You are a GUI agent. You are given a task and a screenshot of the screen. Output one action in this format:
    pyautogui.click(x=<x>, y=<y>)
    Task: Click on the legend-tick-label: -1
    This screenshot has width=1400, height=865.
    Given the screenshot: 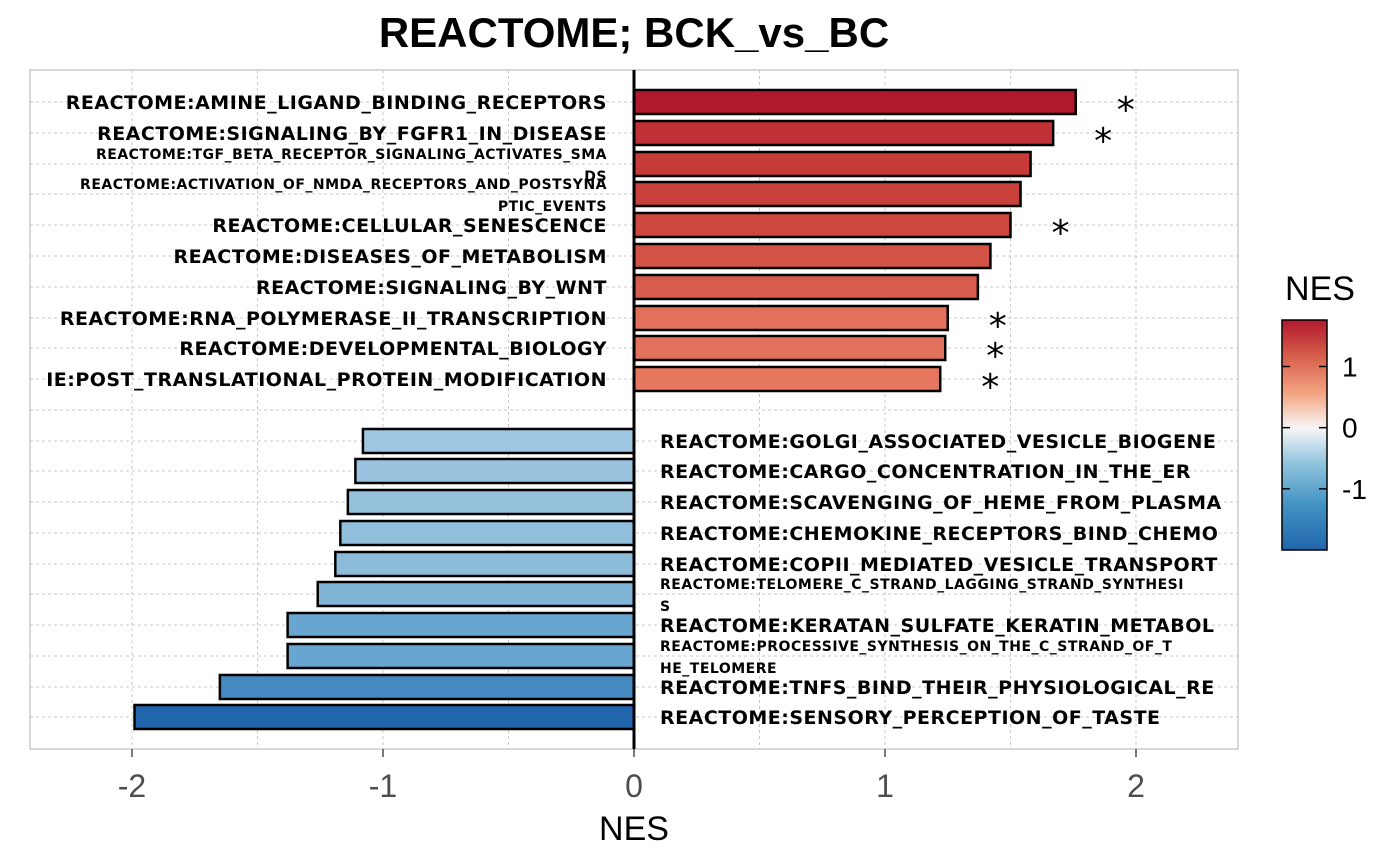 What is the action you would take?
    pyautogui.click(x=1354, y=489)
    